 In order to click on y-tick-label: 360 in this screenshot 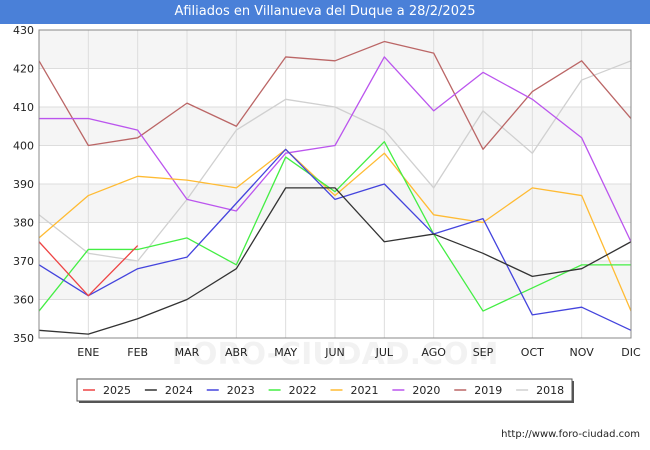, I will do `click(23, 300)`.